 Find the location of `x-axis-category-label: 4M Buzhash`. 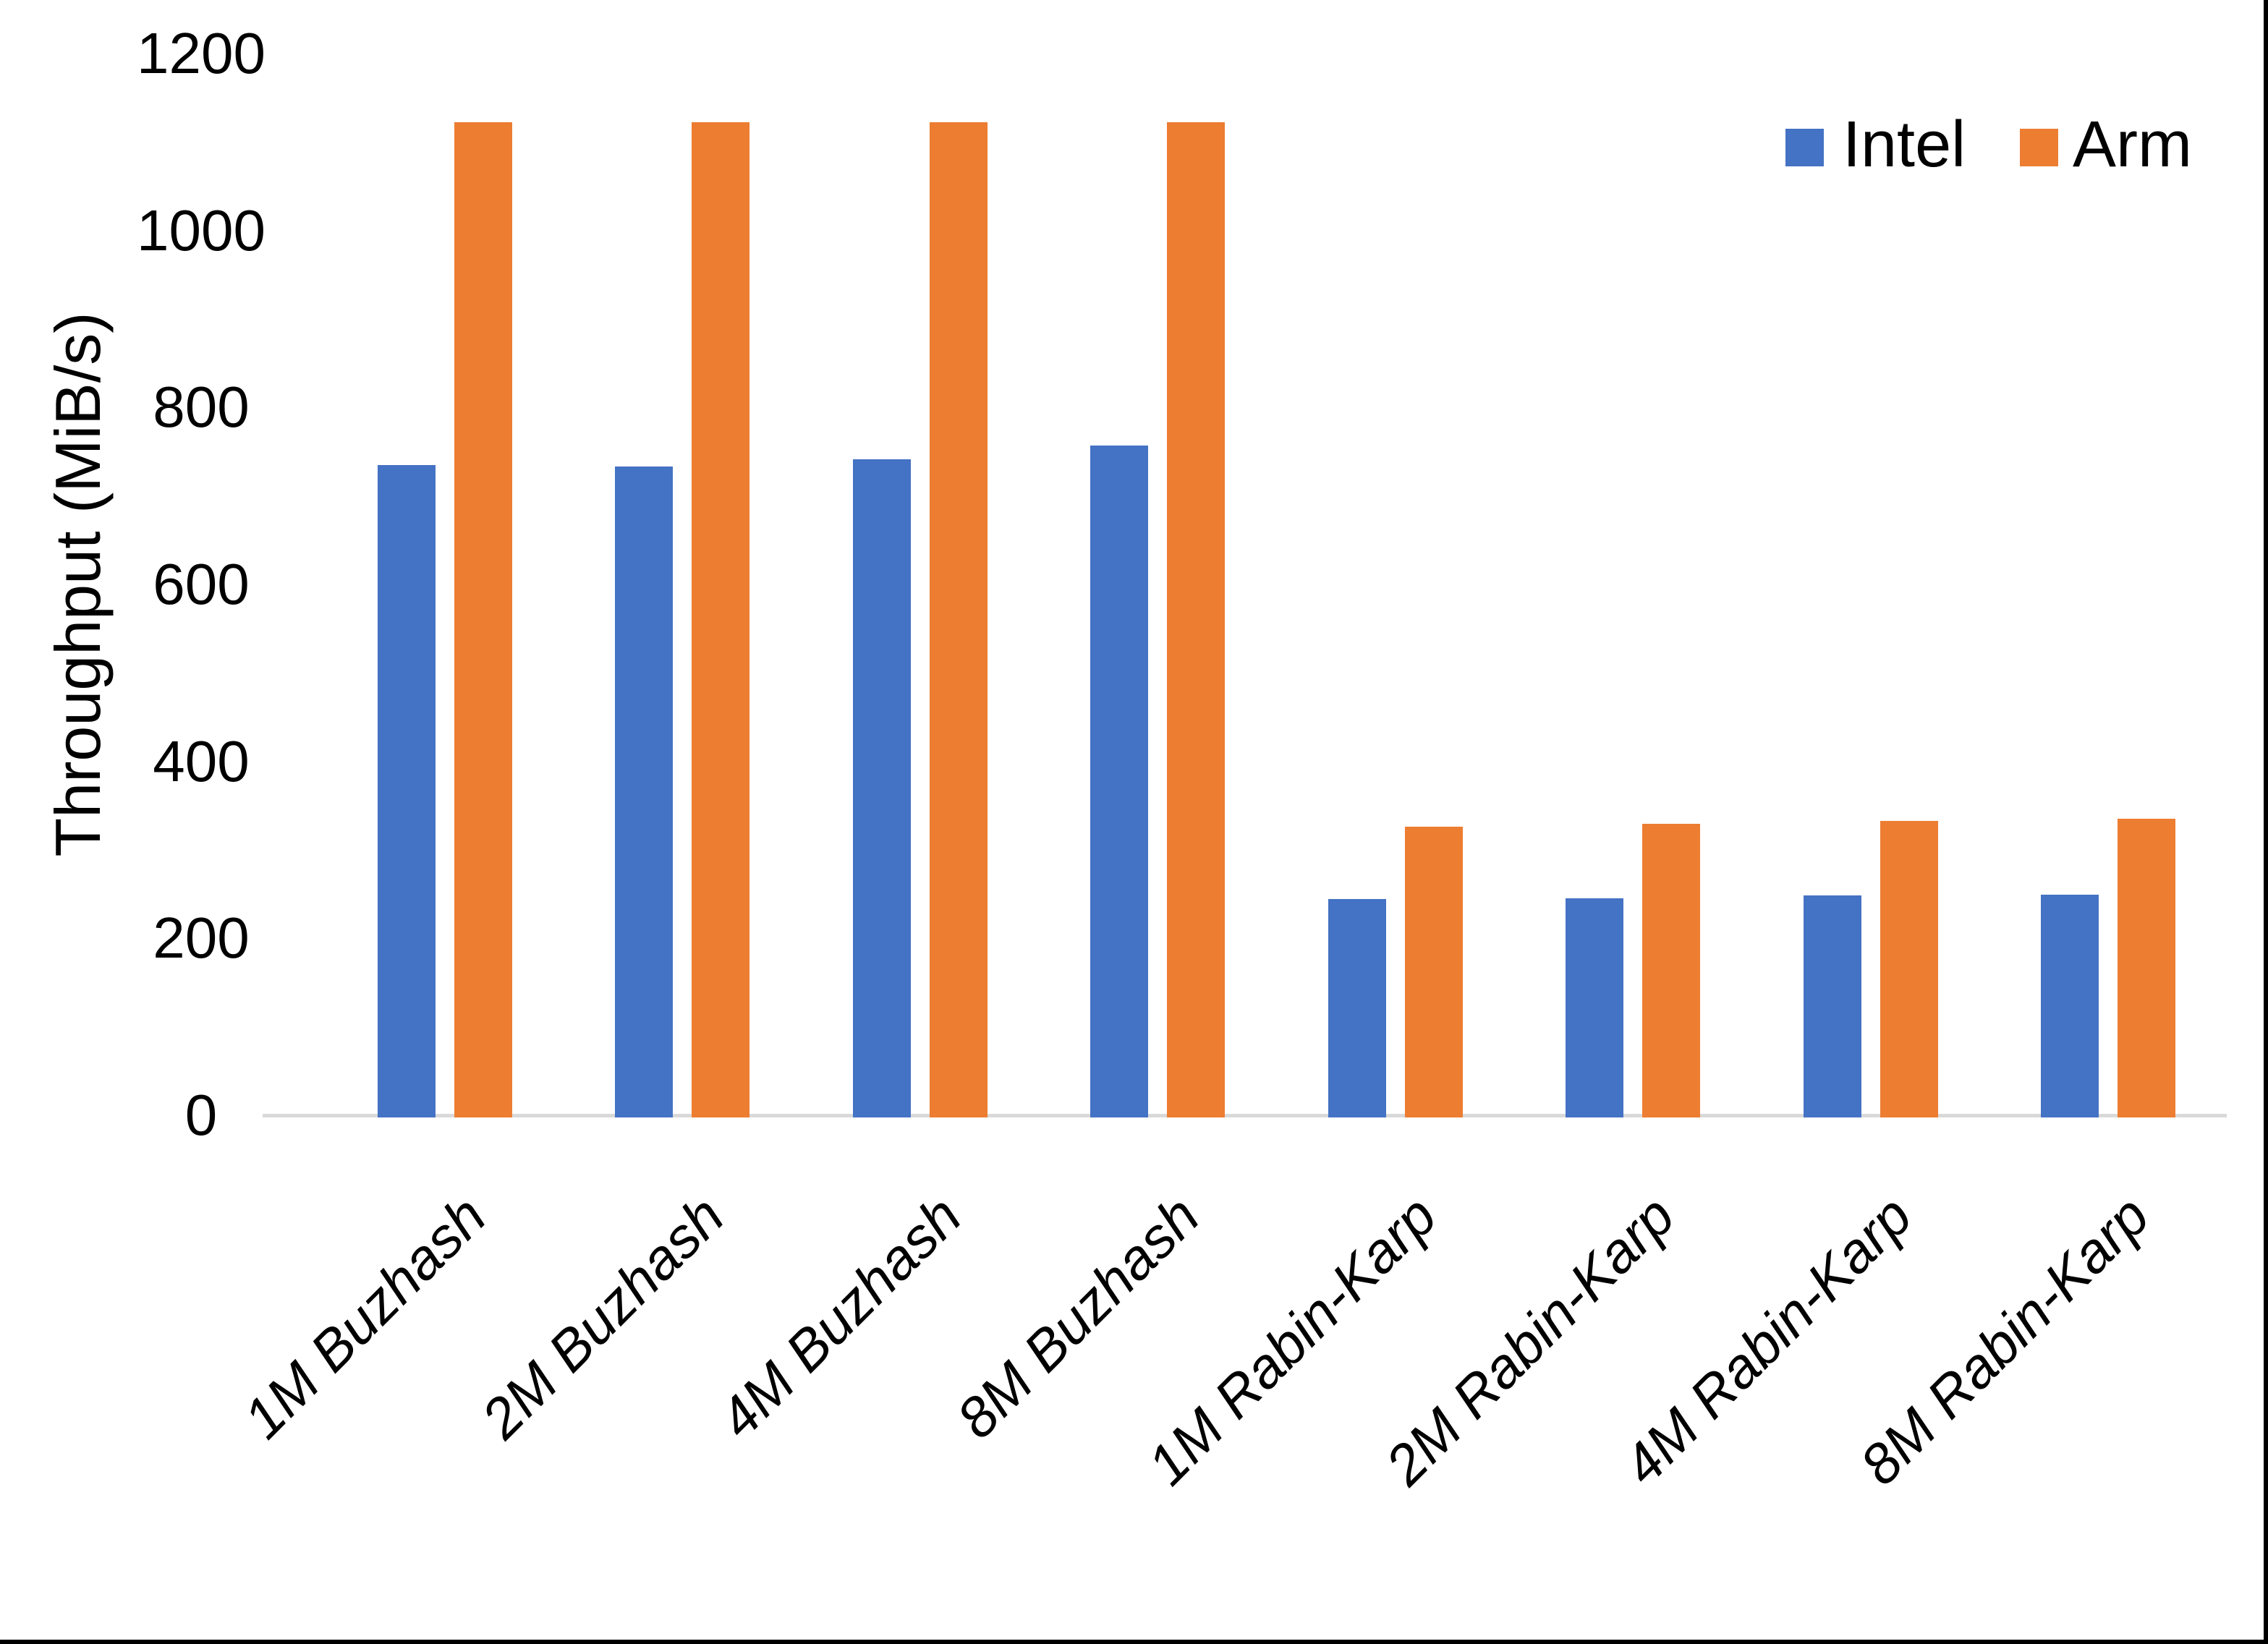

x-axis-category-label: 4M Buzhash is located at coordinates (840, 1317).